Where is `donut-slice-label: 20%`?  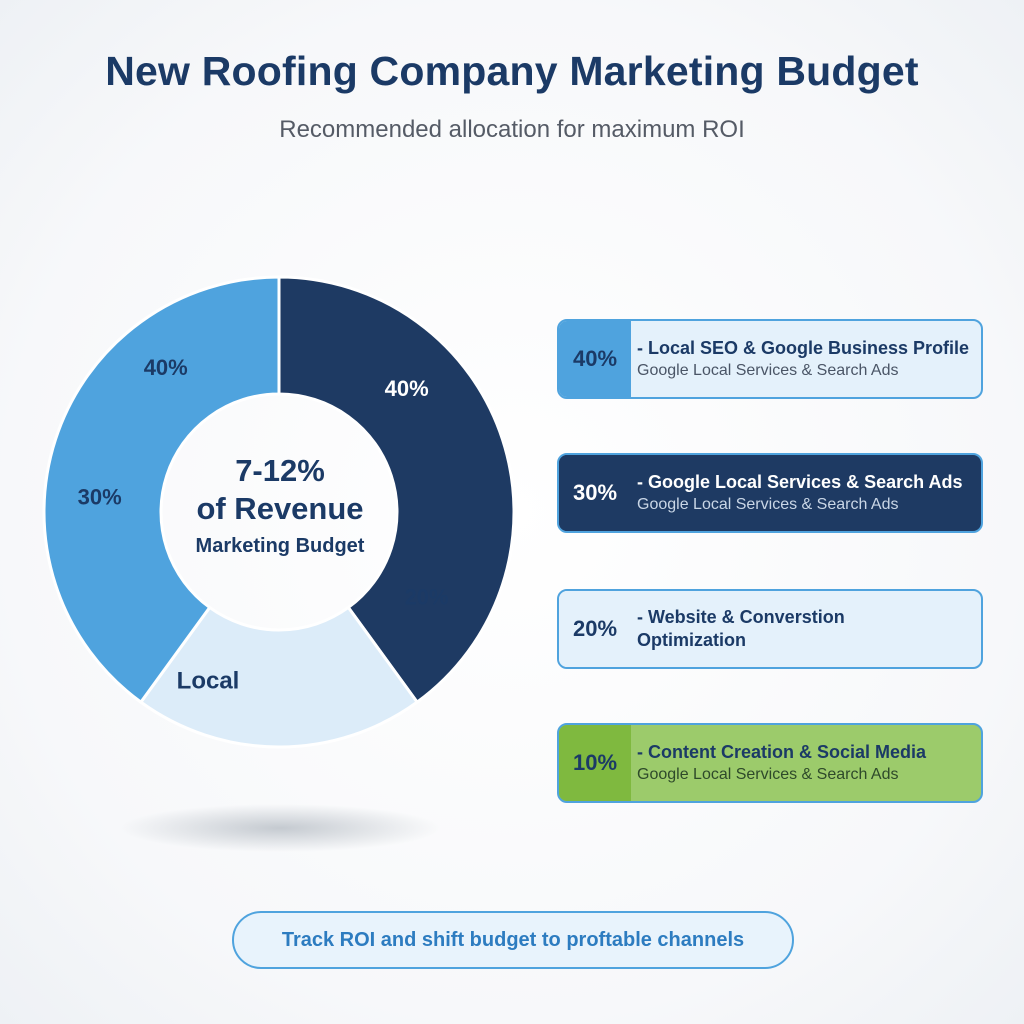
donut-slice-label: 20% is located at coordinates (427, 596).